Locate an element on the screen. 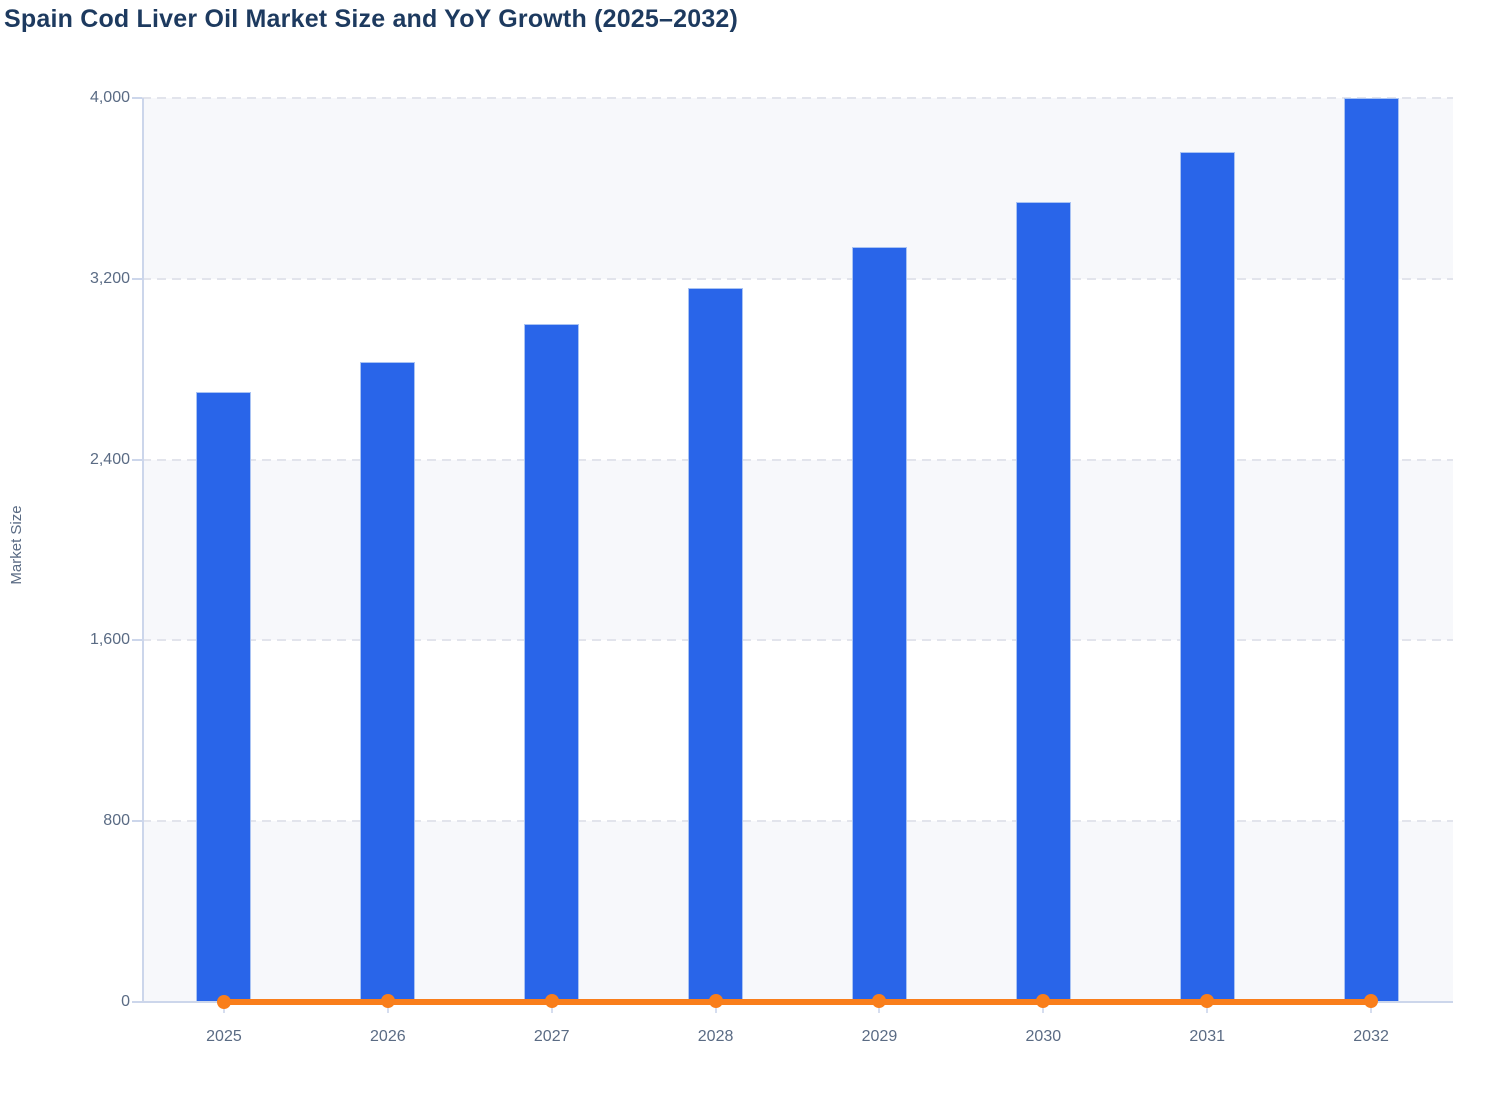 Image resolution: width=1508 pixels, height=1120 pixels. bar-2030 is located at coordinates (1043, 601).